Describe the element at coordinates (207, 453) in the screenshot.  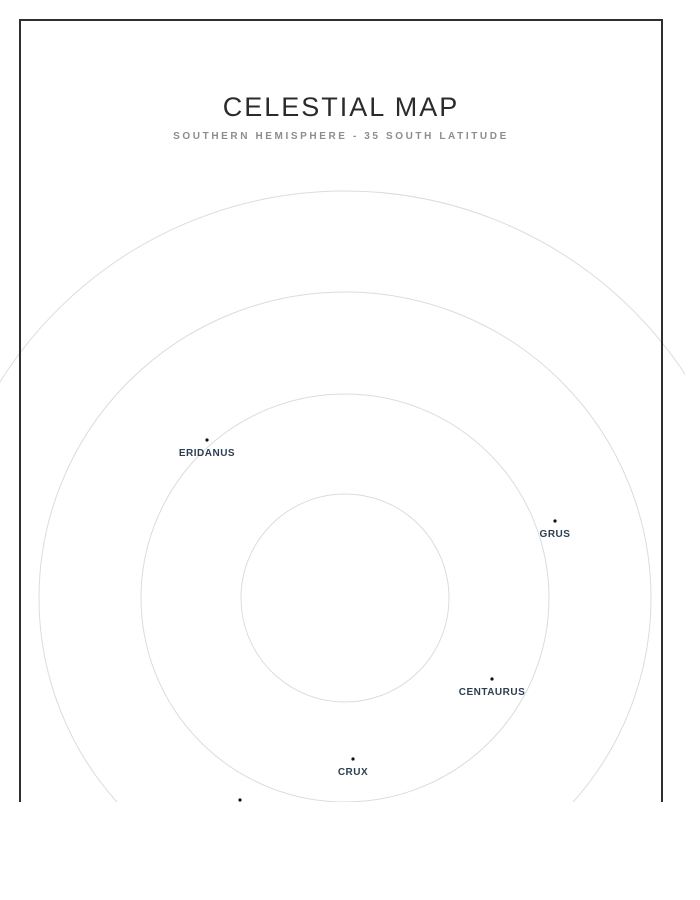
I see `constellation-label: ERIDANUS` at that location.